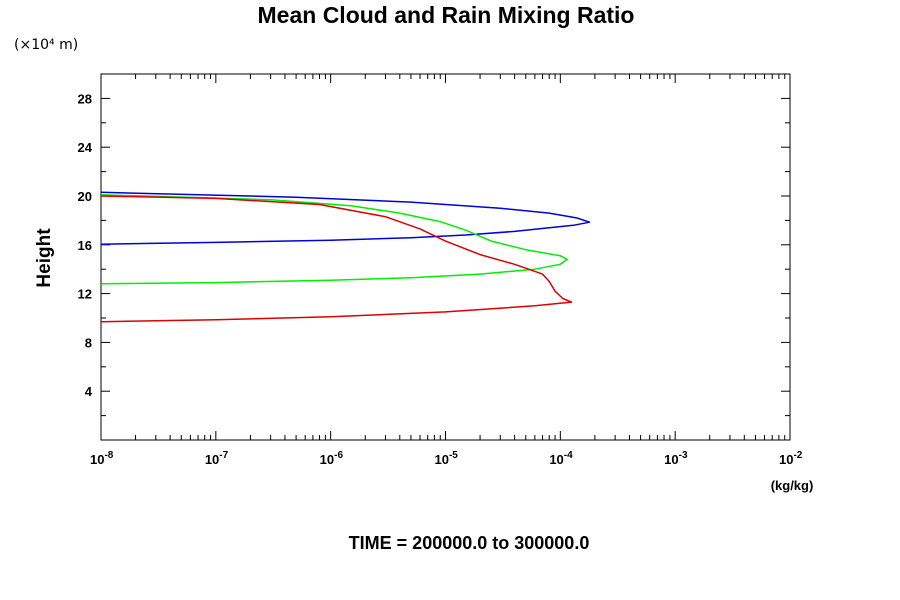 Image resolution: width=900 pixels, height=600 pixels. I want to click on data-lines, so click(345, 257).